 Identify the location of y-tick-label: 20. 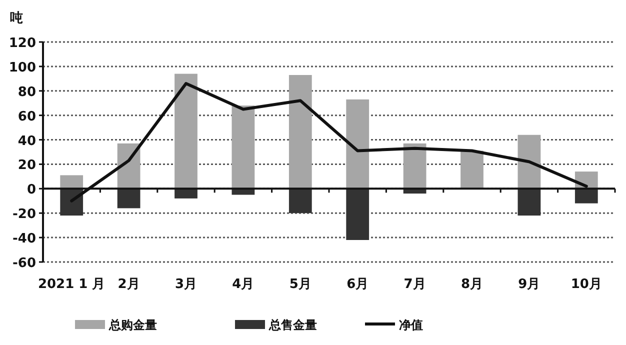
(27, 166).